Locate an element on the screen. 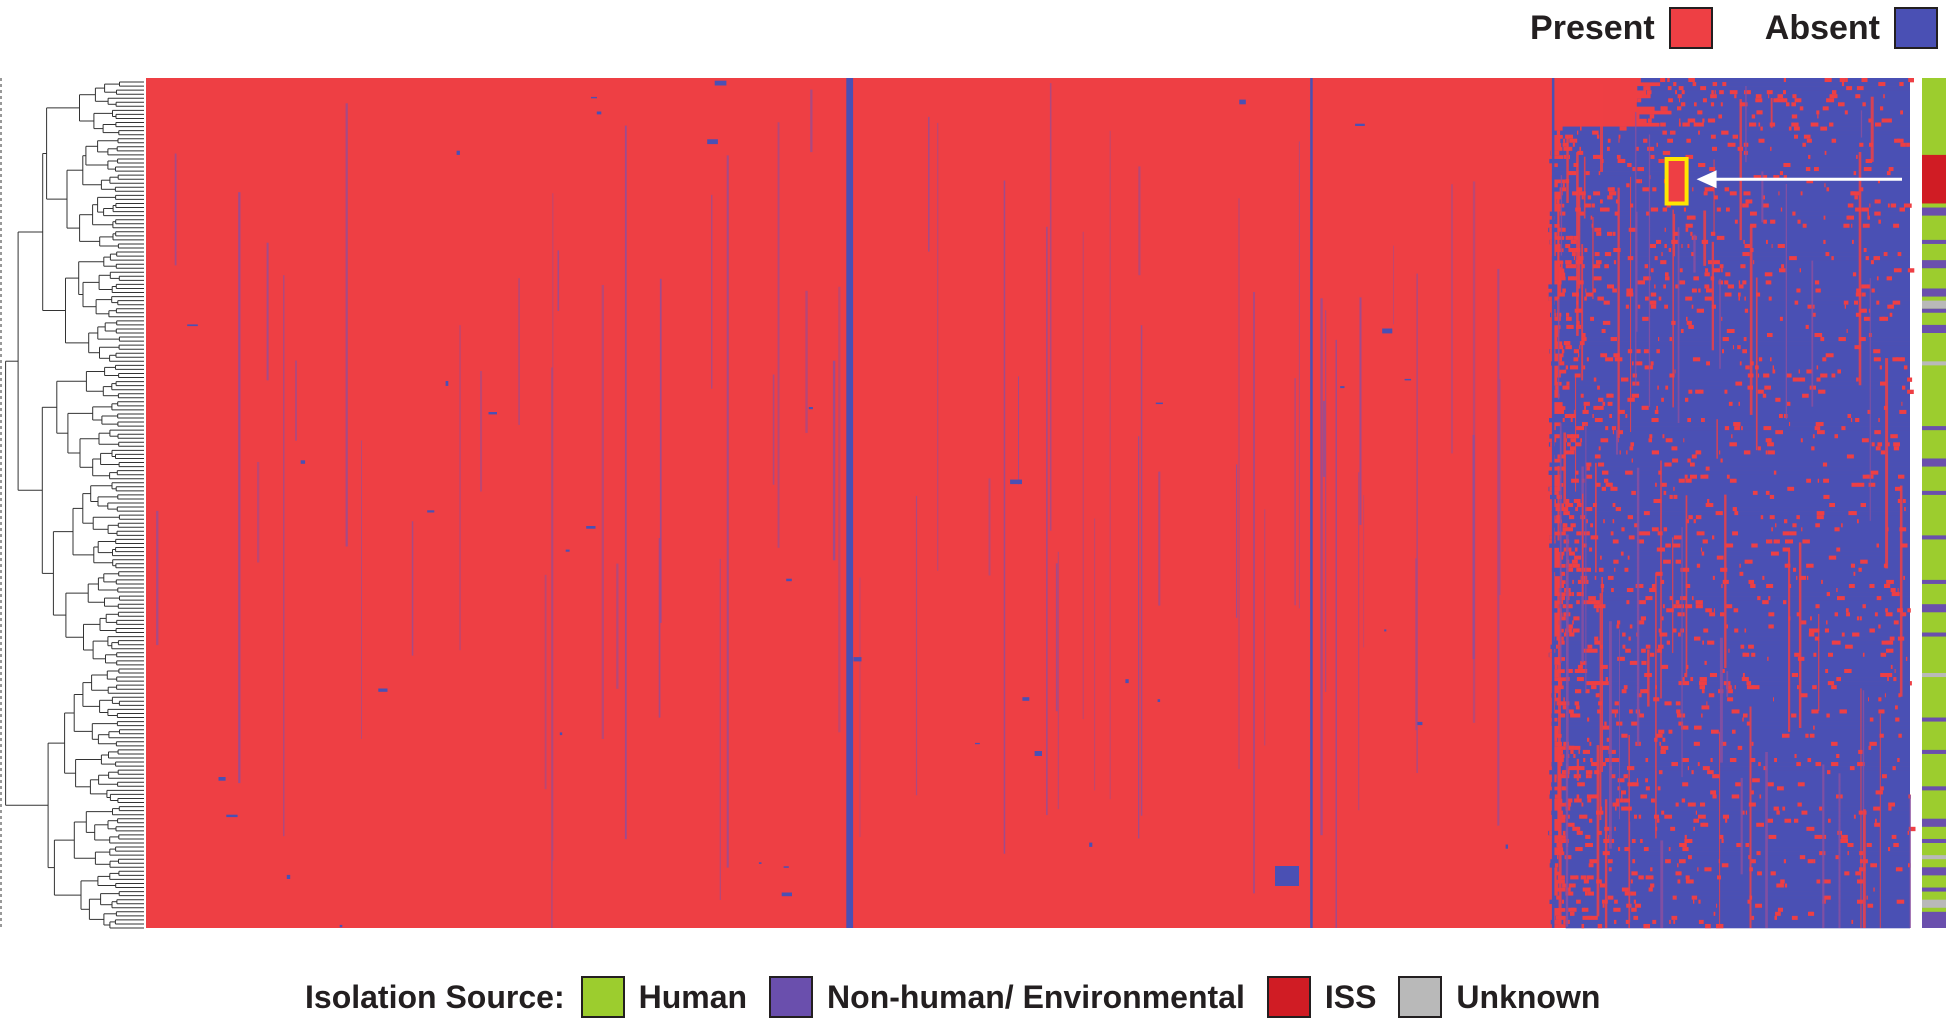  legend-absent: Absent is located at coordinates (1851, 28).